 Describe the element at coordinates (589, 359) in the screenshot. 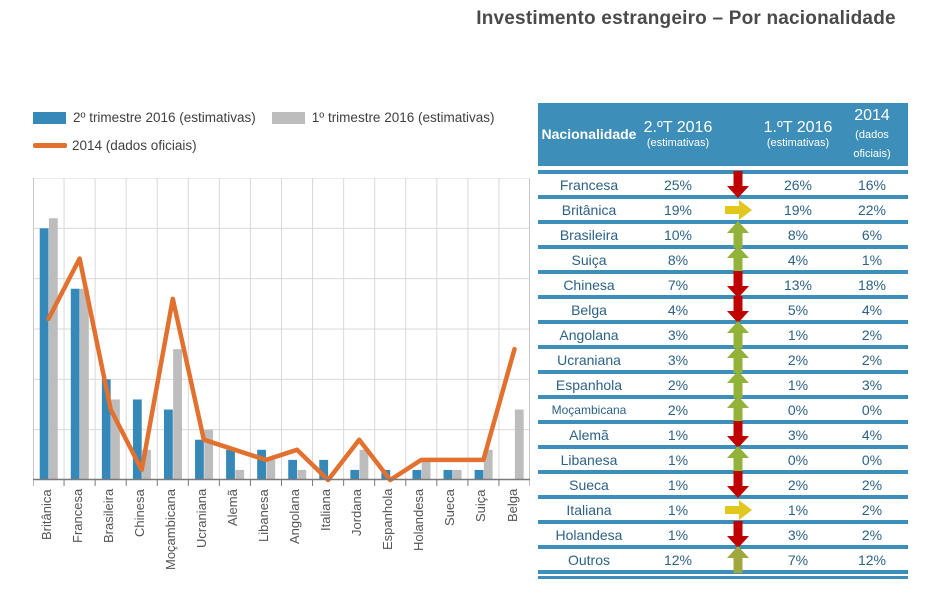

I see `nationality-cell: Ucraniana` at that location.